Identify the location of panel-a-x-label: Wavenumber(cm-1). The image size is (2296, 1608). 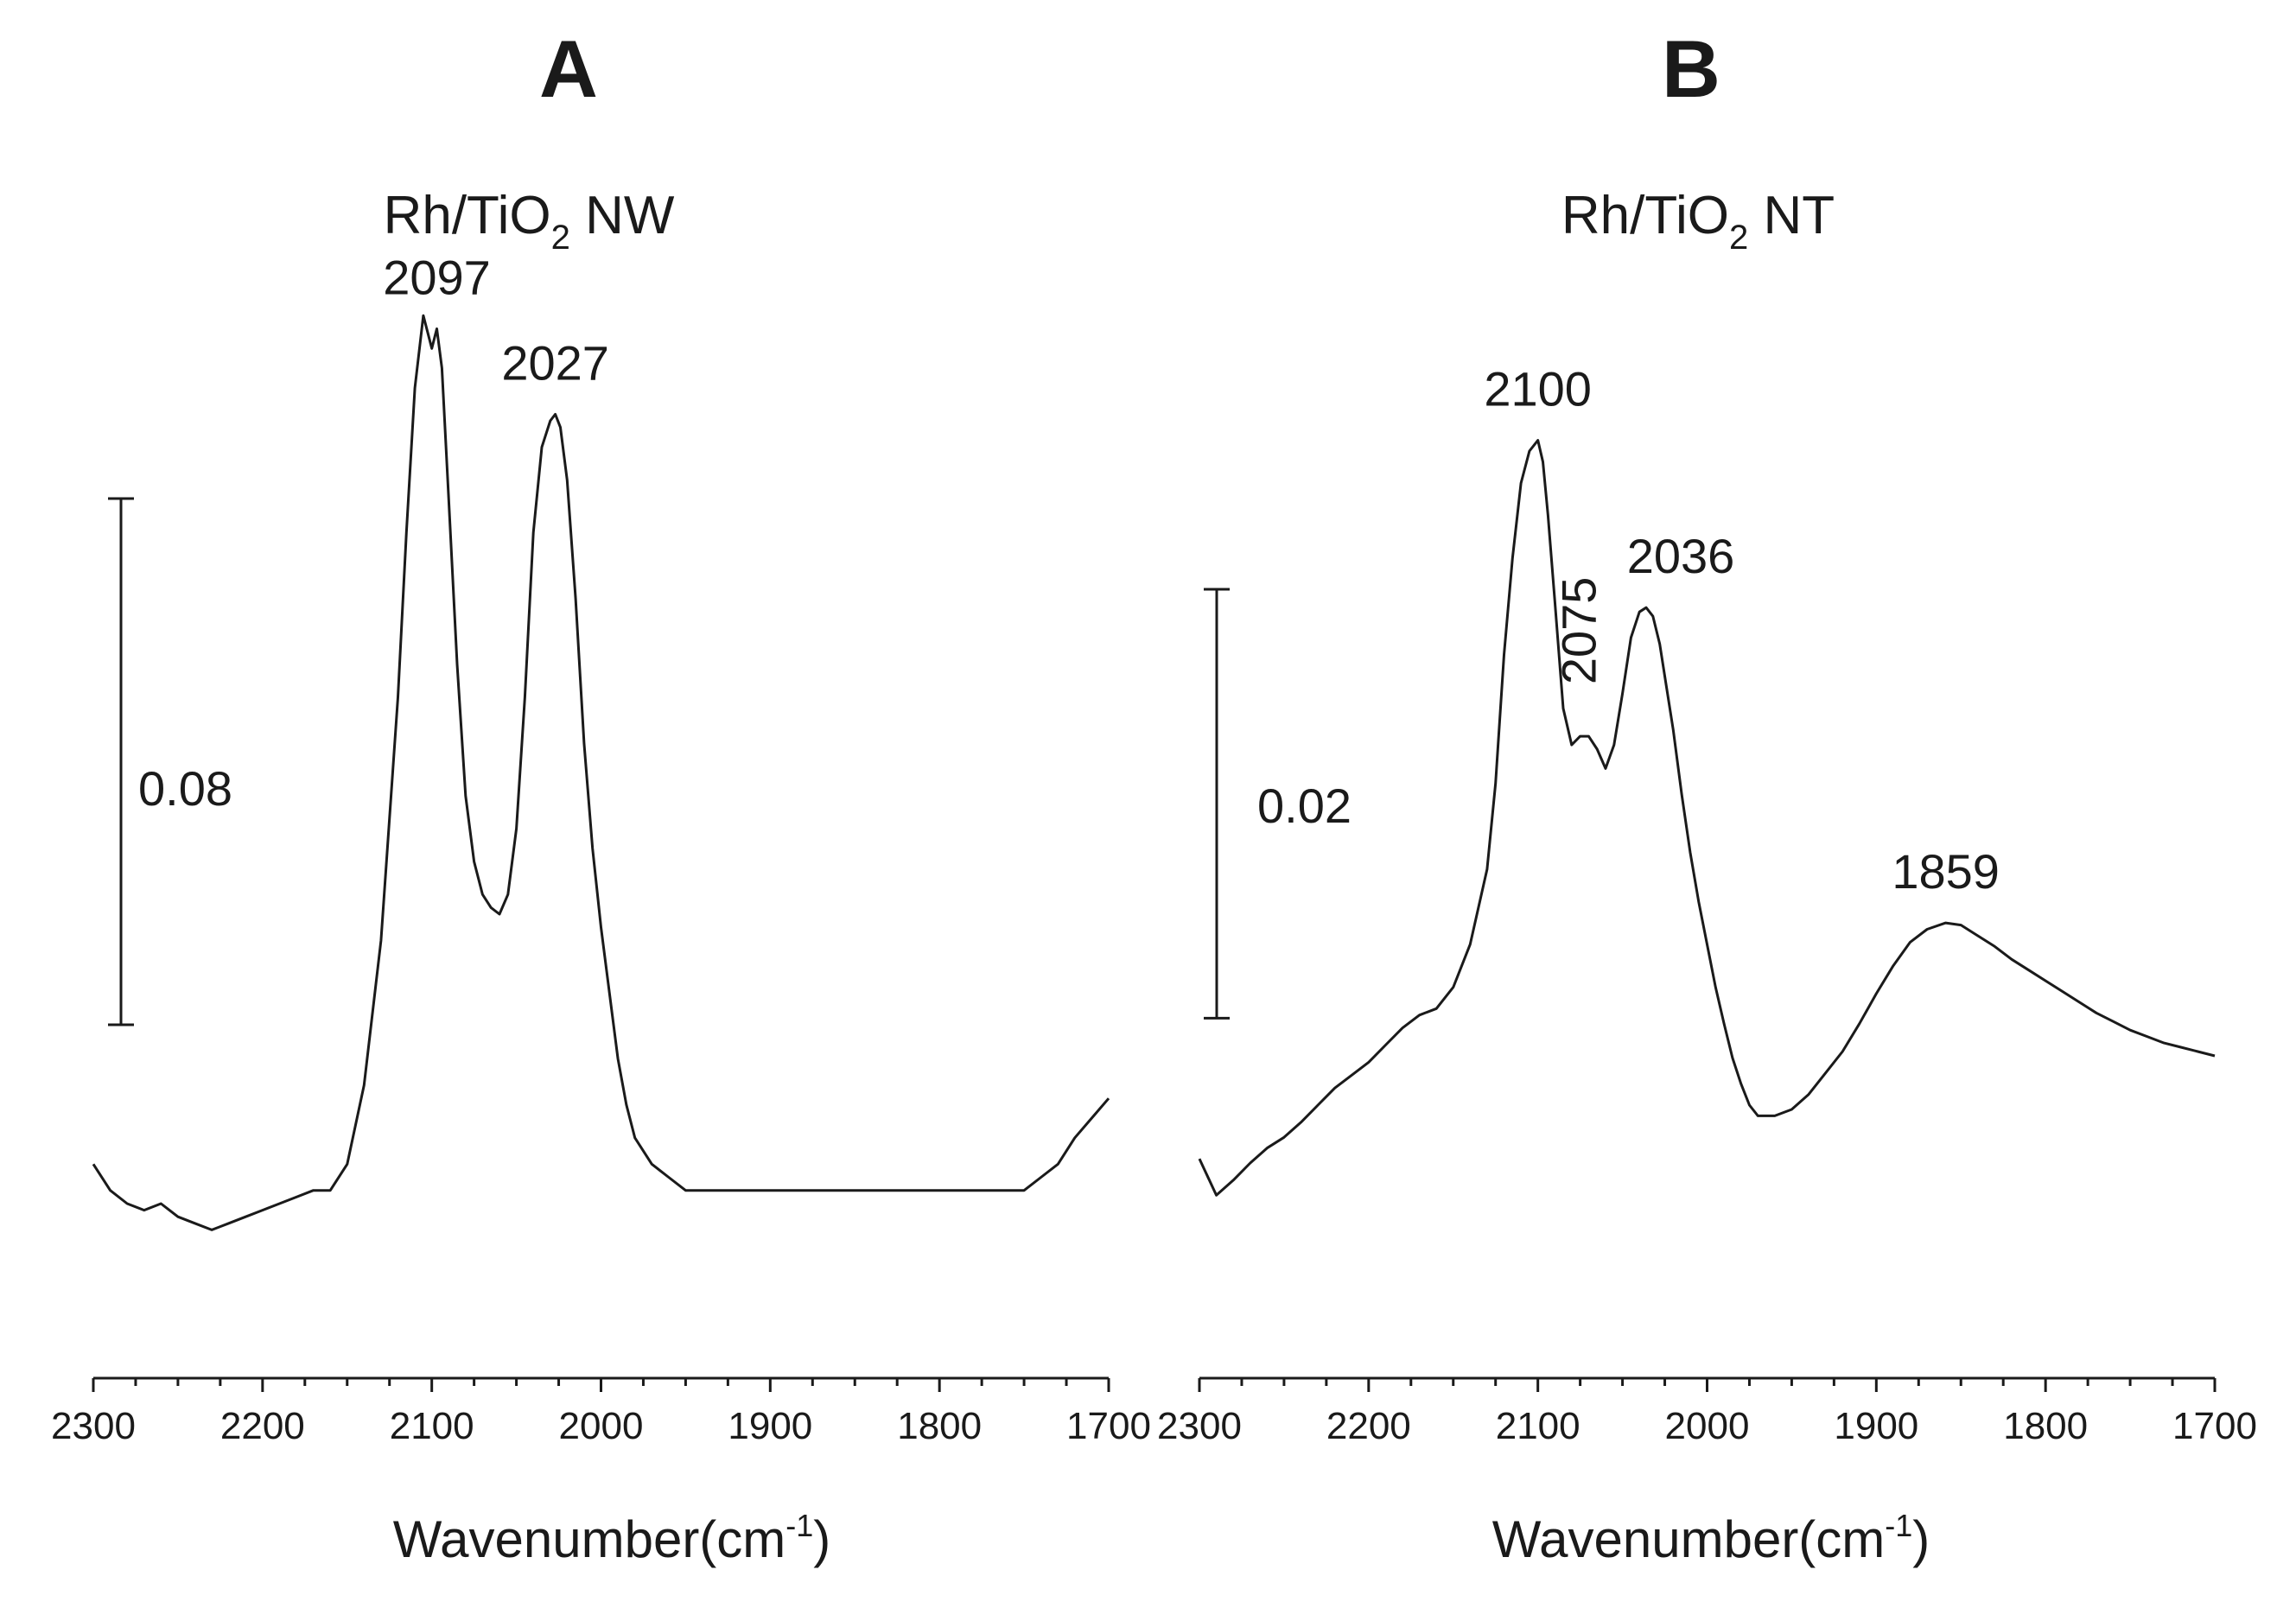
(612, 1538).